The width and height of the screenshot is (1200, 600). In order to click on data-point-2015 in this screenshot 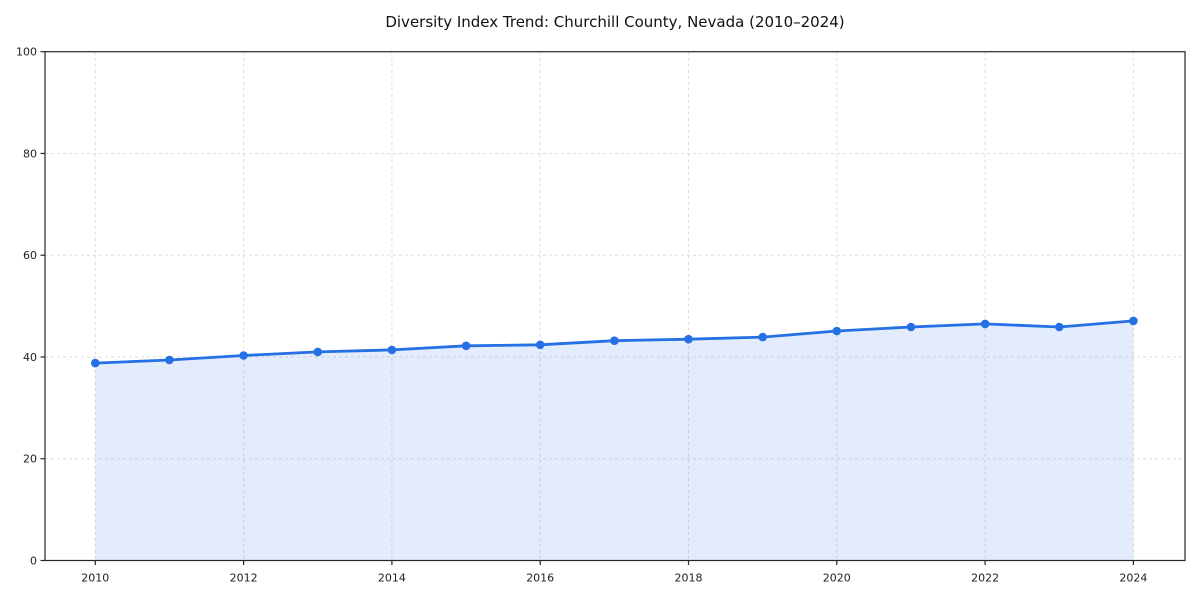, I will do `click(466, 346)`.